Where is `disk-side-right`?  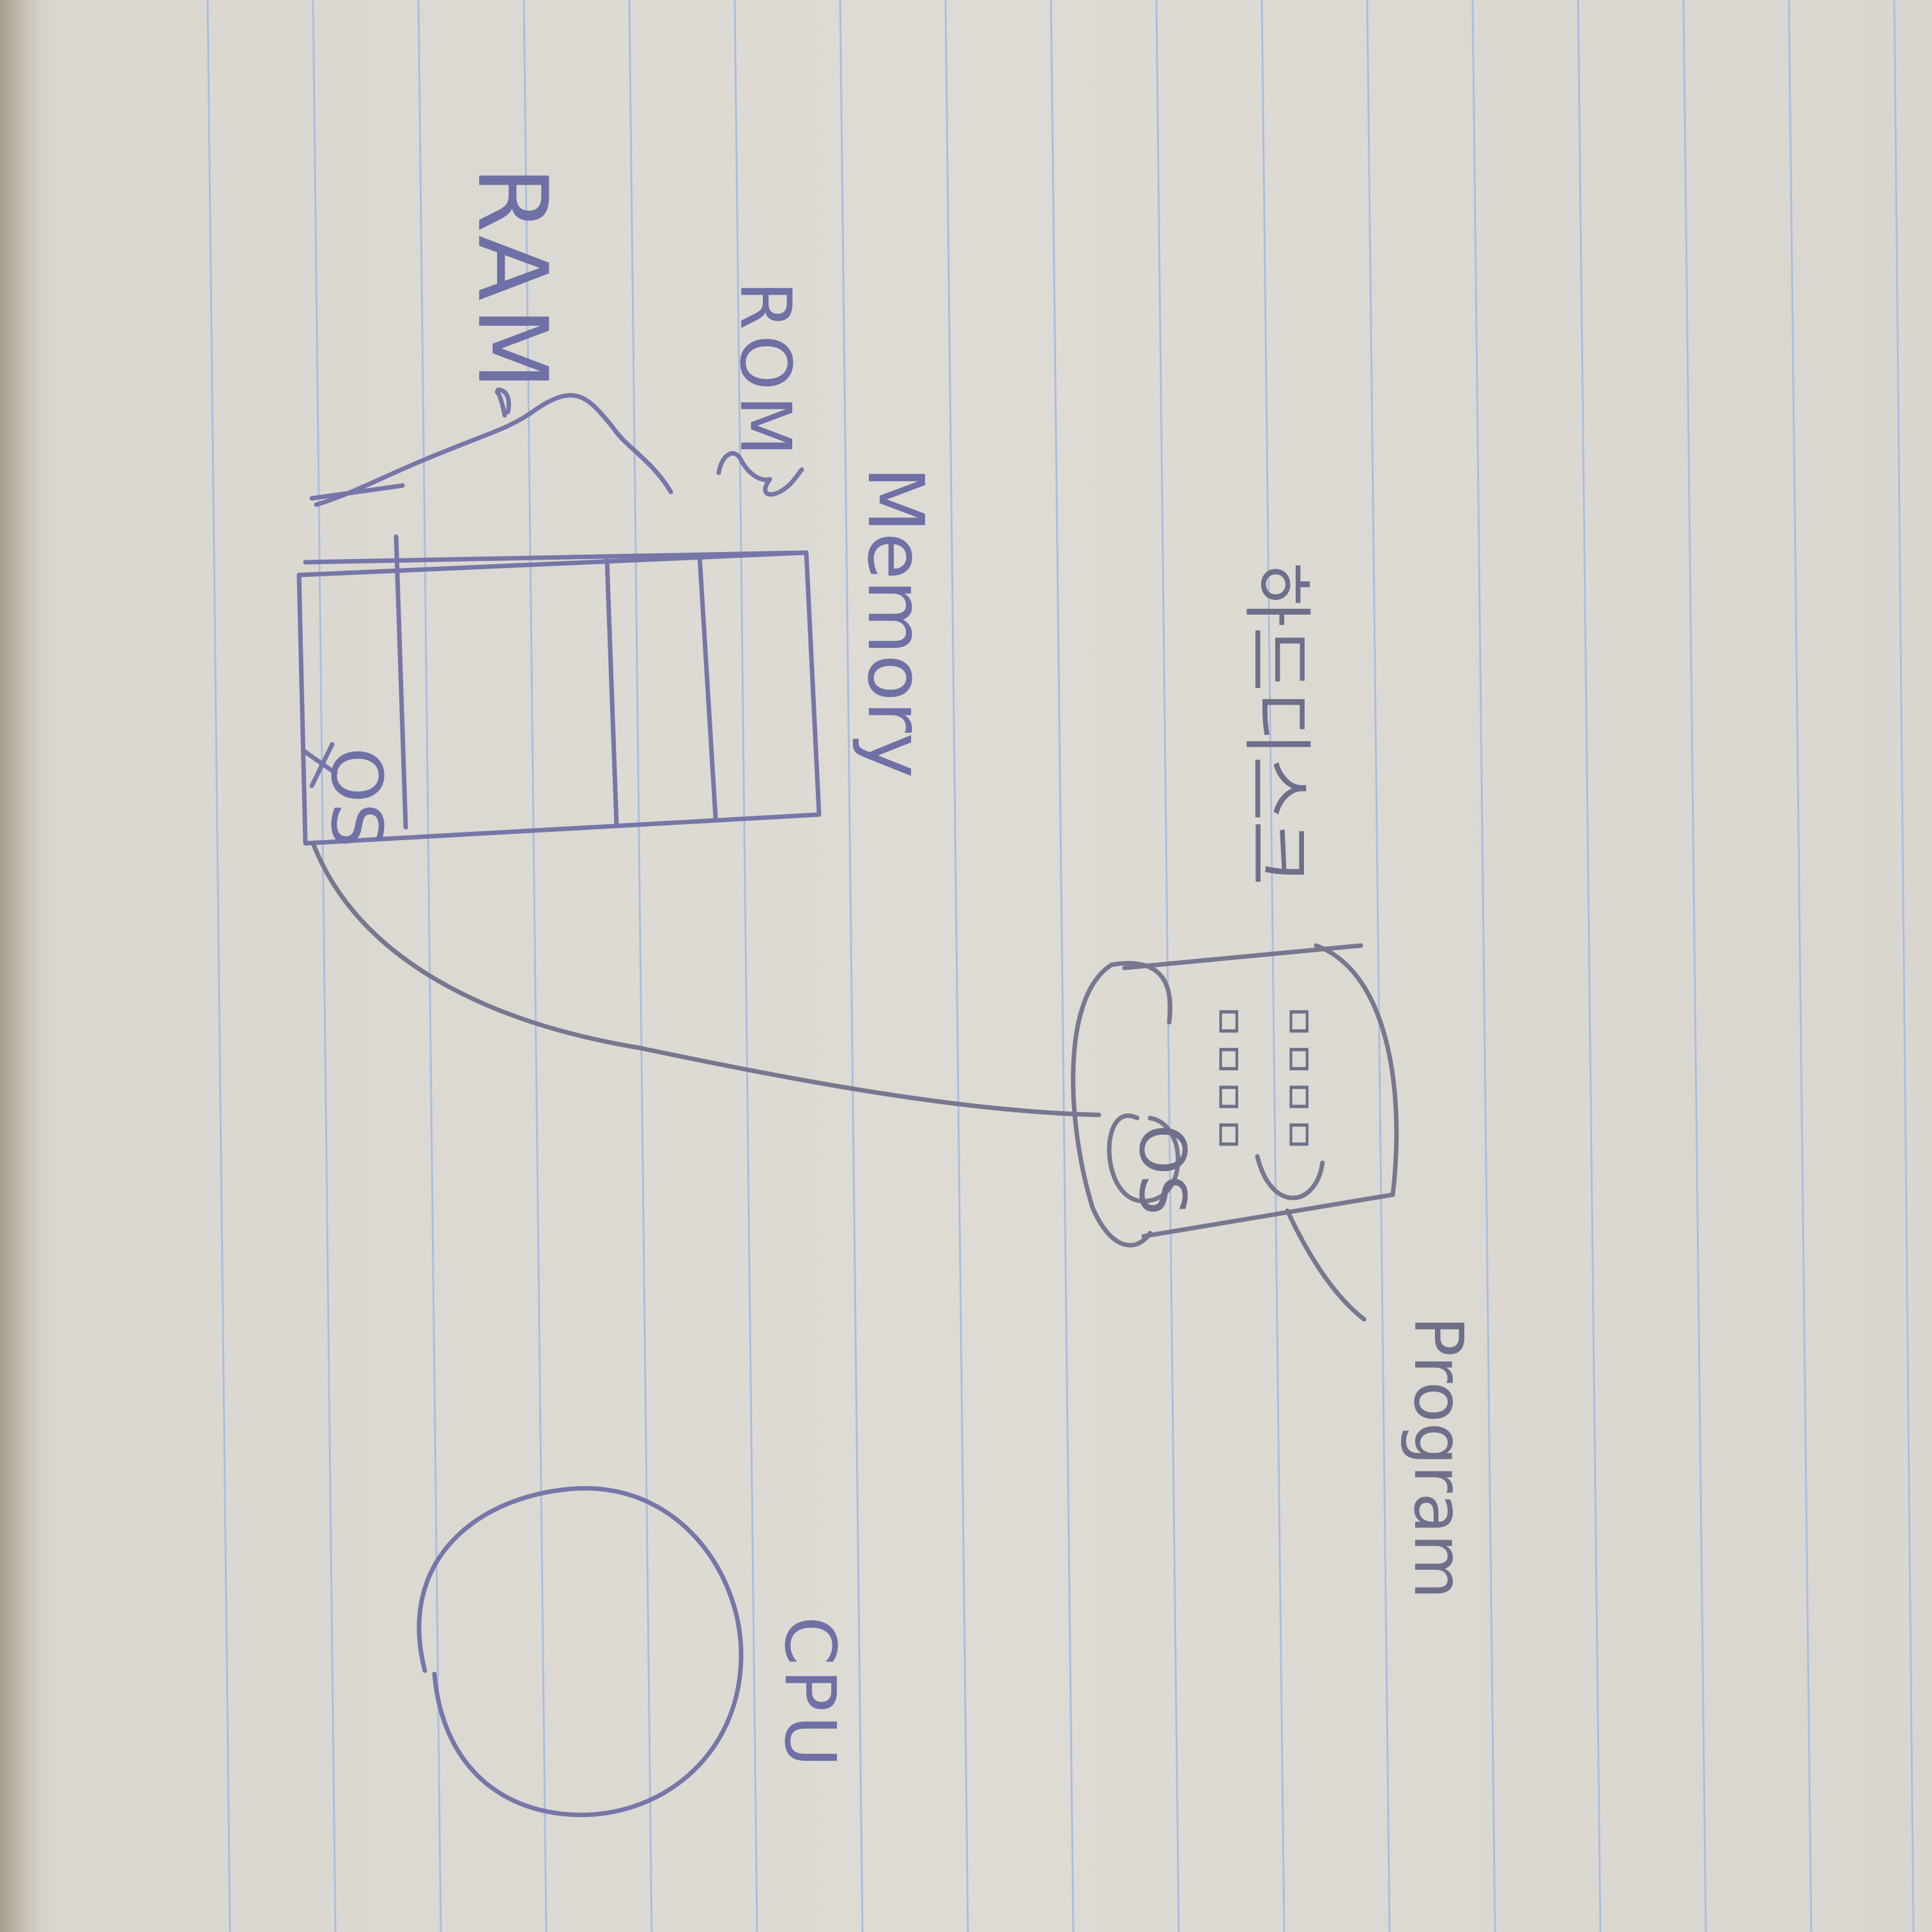
disk-side-right is located at coordinates (1268, 1215).